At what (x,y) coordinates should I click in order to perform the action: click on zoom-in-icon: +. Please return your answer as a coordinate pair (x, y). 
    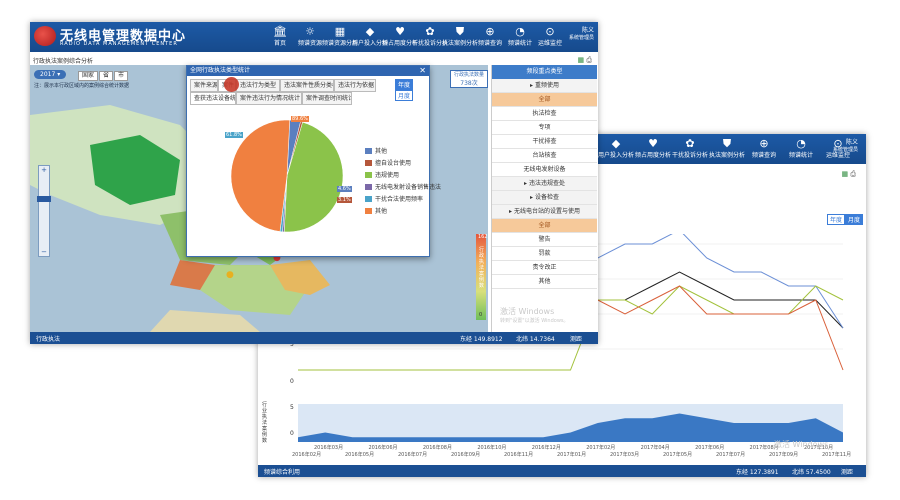
    Looking at the image, I should click on (44, 170).